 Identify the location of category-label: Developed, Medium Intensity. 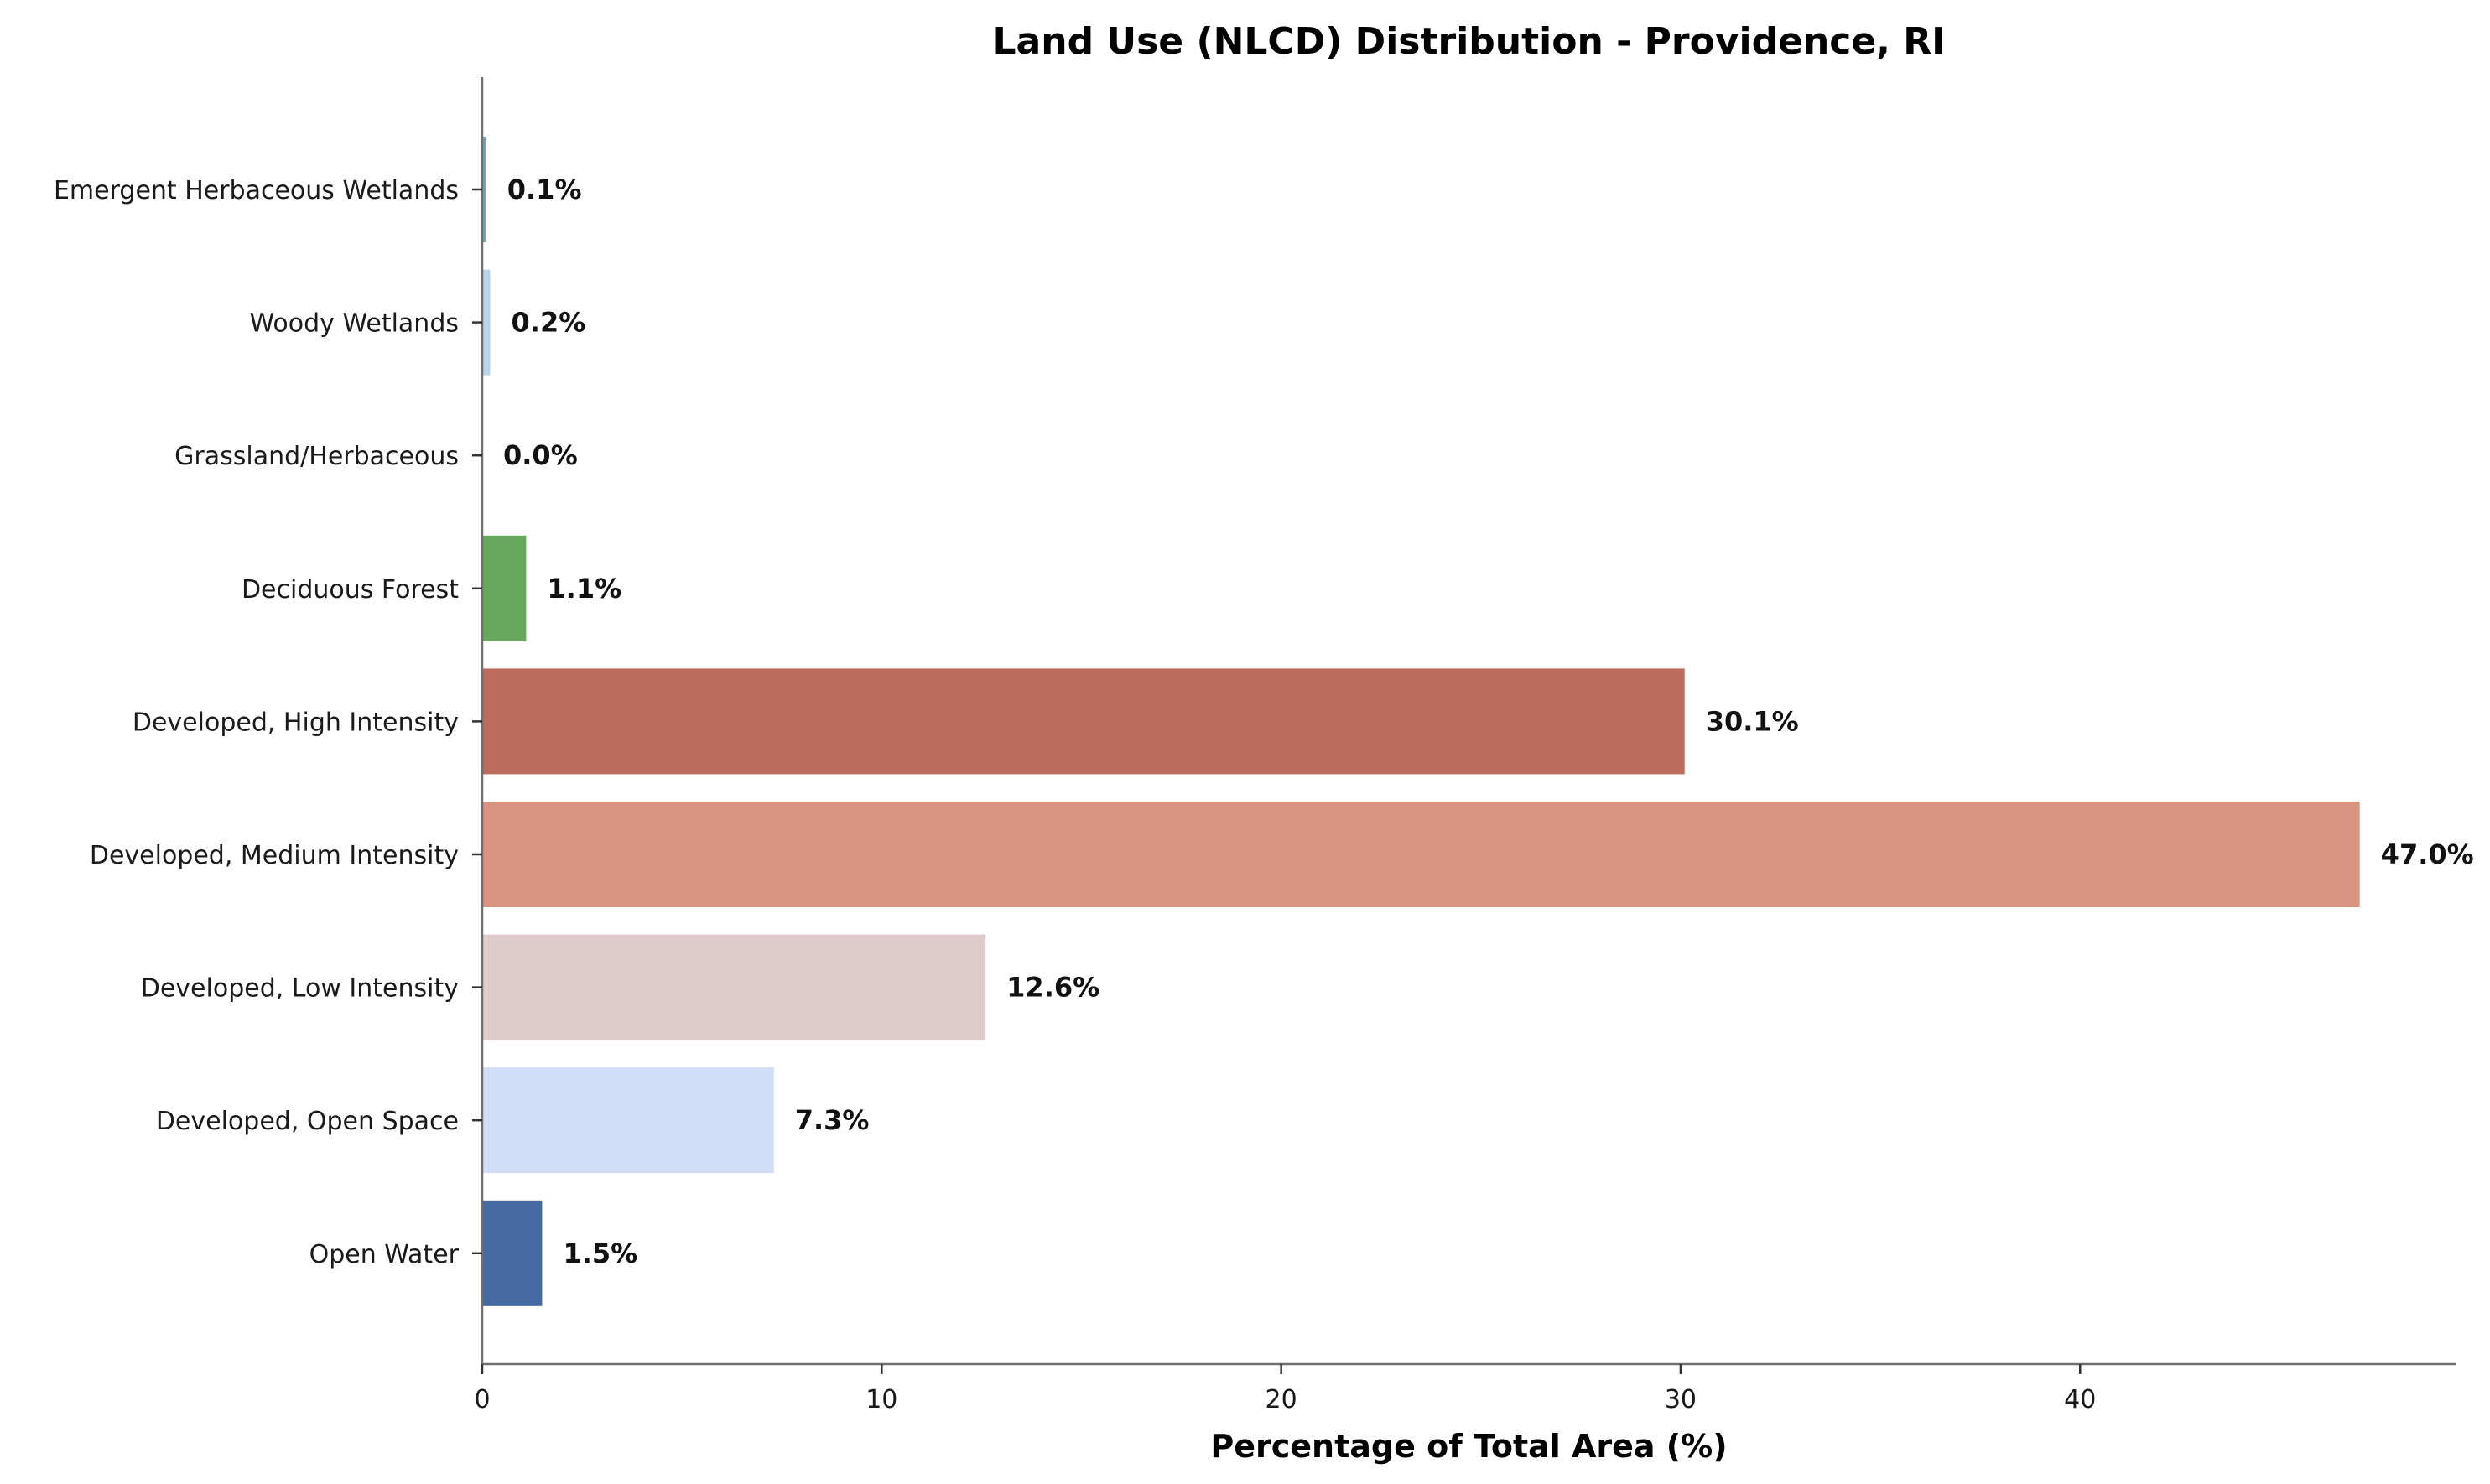
(274, 855).